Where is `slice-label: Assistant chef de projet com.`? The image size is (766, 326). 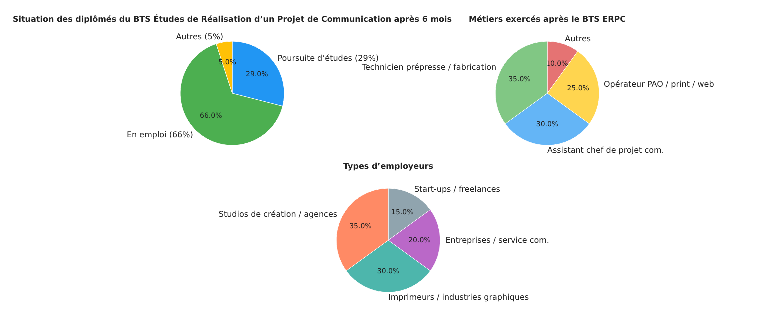 slice-label: Assistant chef de projet com. is located at coordinates (606, 151).